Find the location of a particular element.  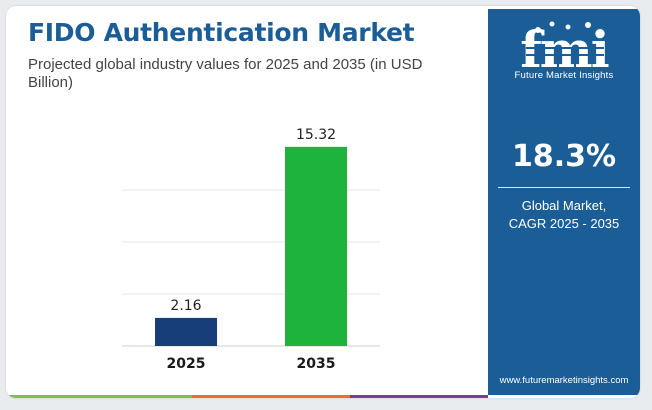

bar-2035 is located at coordinates (316, 246).